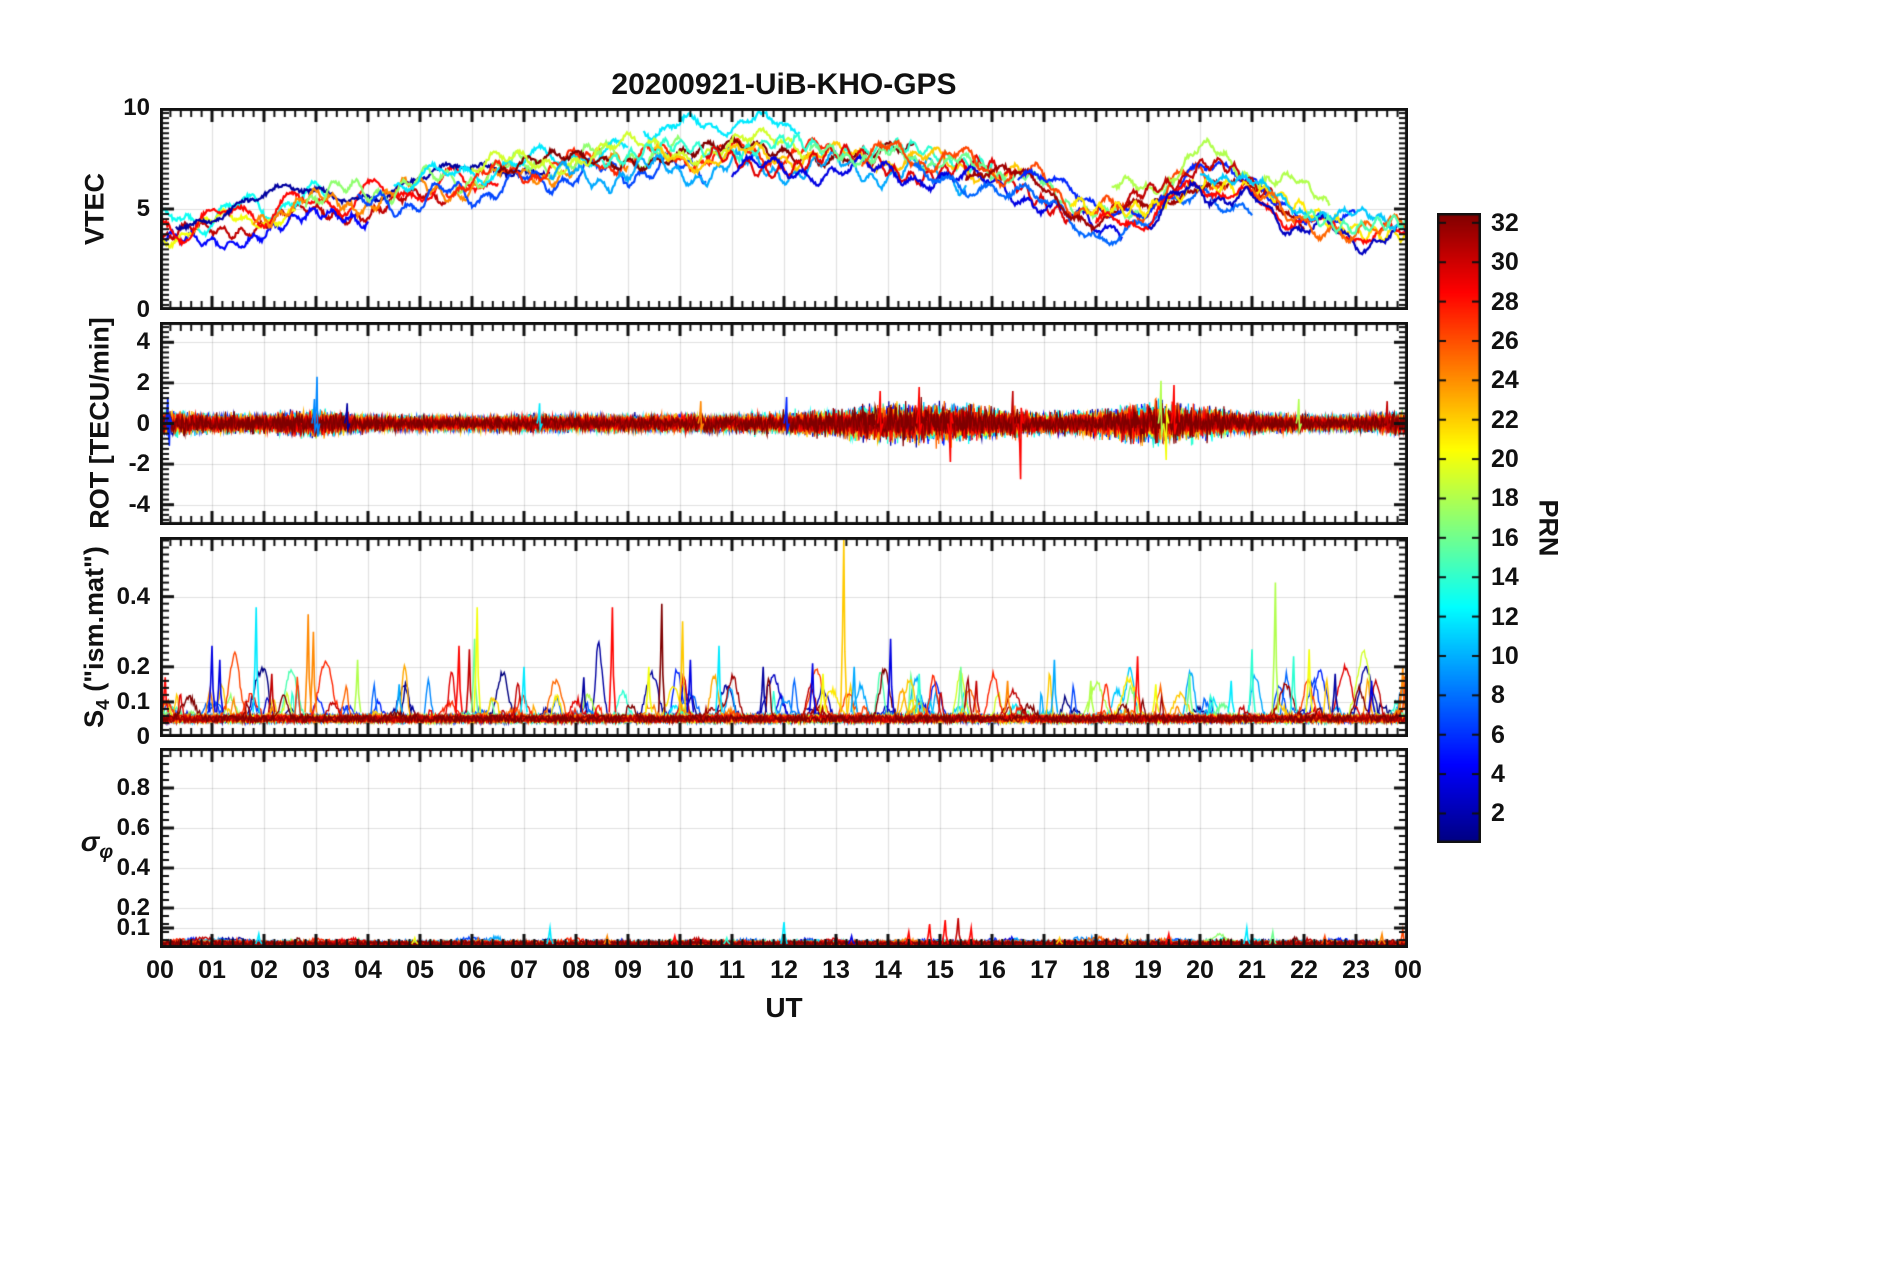  Describe the element at coordinates (143, 341) in the screenshot. I see `y-tick-label: 4` at that location.